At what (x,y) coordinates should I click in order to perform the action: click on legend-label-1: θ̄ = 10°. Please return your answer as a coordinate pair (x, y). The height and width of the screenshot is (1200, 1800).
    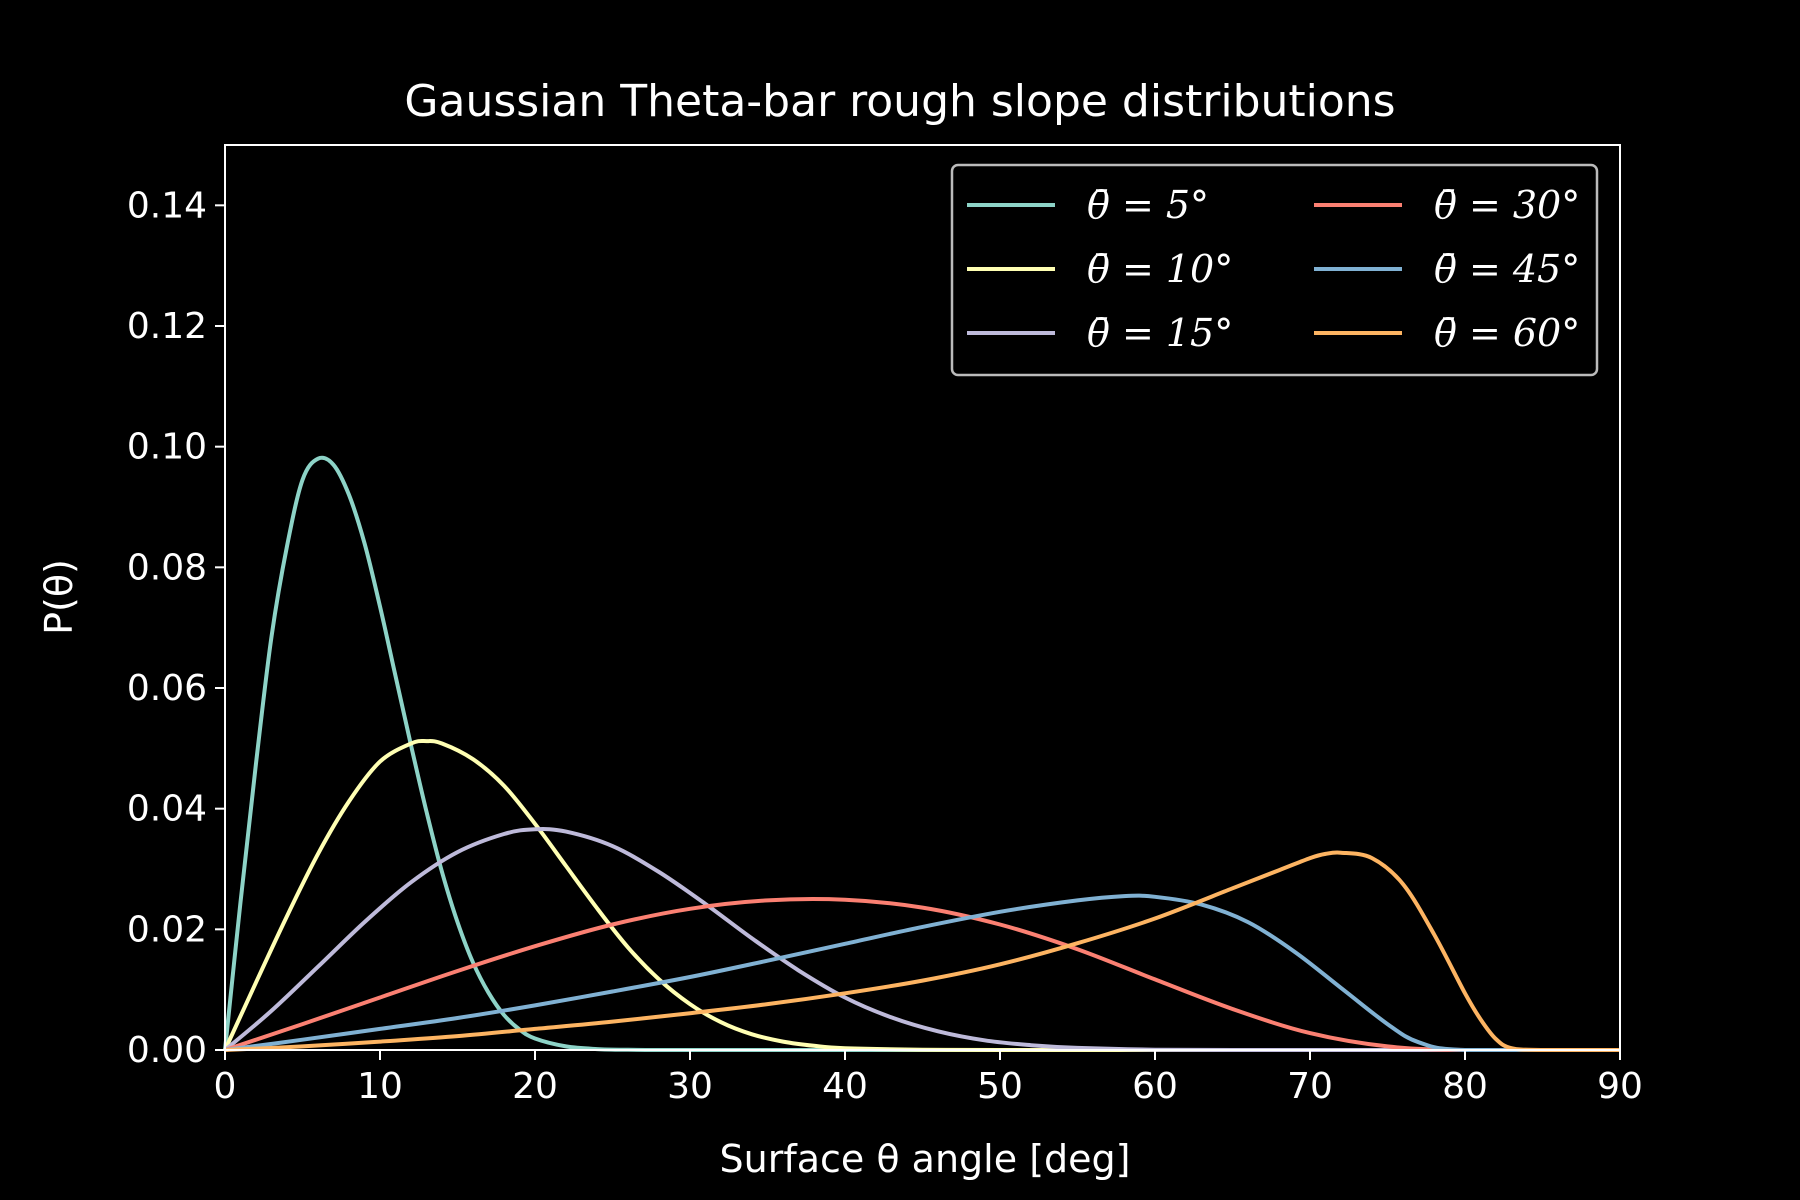
    Looking at the image, I should click on (1160, 269).